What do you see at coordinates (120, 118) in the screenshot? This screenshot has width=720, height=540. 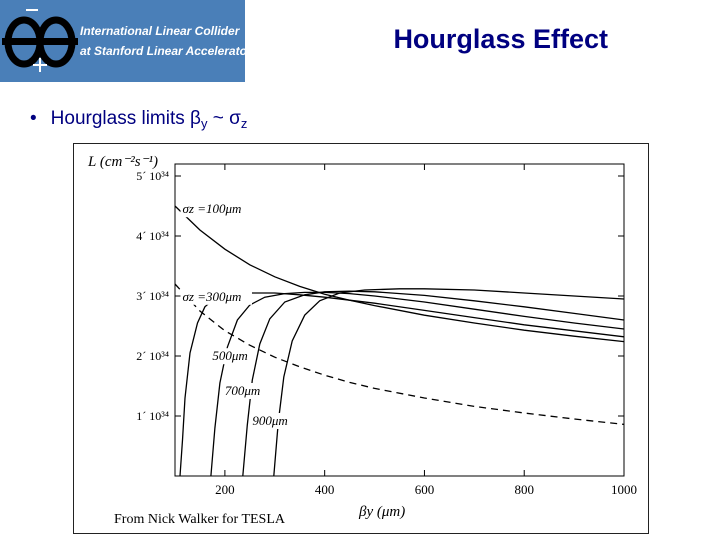 I see `bullet-text: Hourglass limits` at bounding box center [120, 118].